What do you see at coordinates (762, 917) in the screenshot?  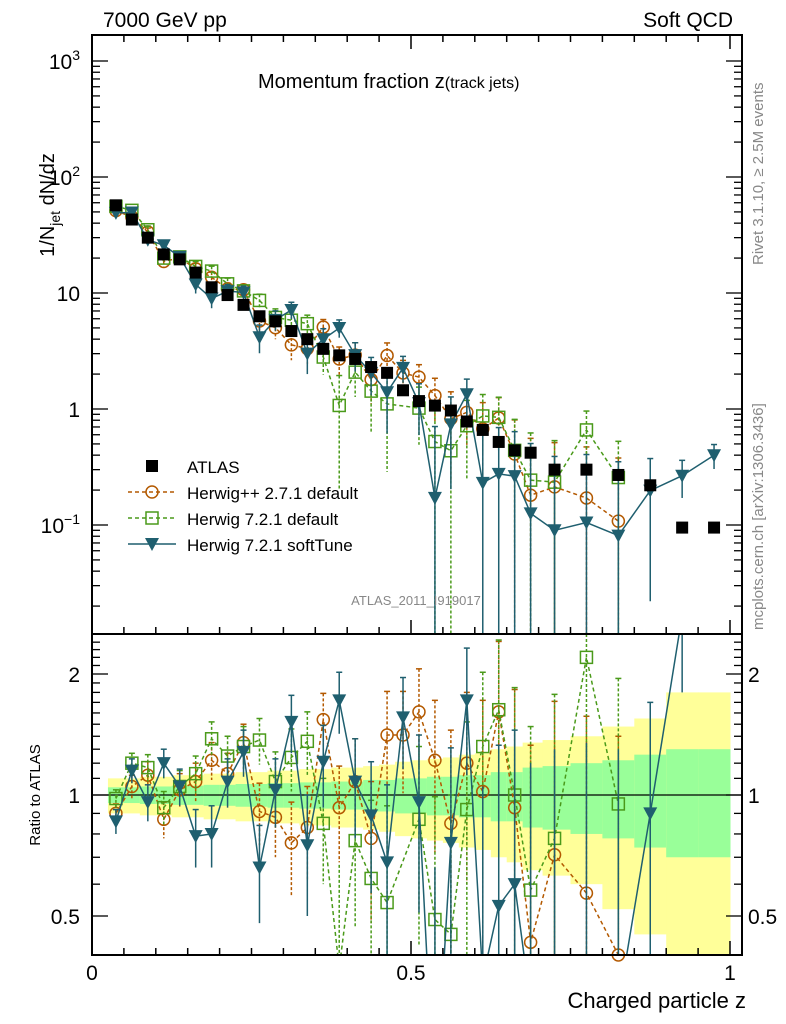 I see `ratio-y-tick-label-right: 0.5` at bounding box center [762, 917].